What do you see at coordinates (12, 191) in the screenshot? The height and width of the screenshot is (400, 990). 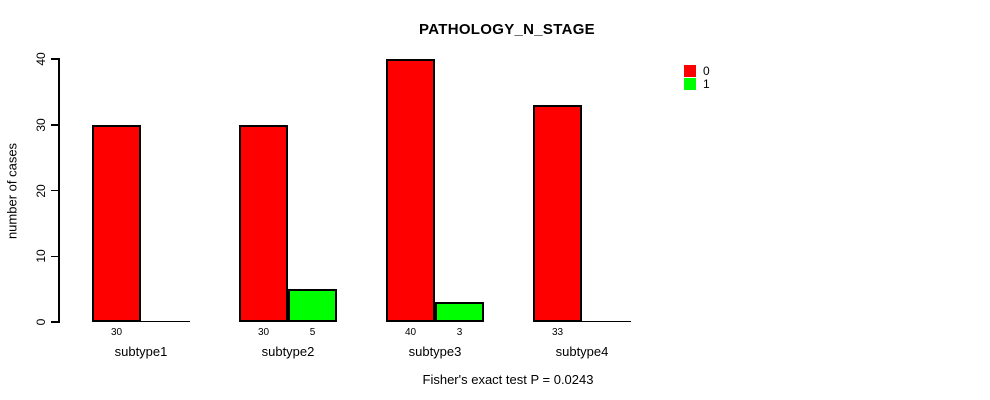 I see `y-axis-label: number of cases` at bounding box center [12, 191].